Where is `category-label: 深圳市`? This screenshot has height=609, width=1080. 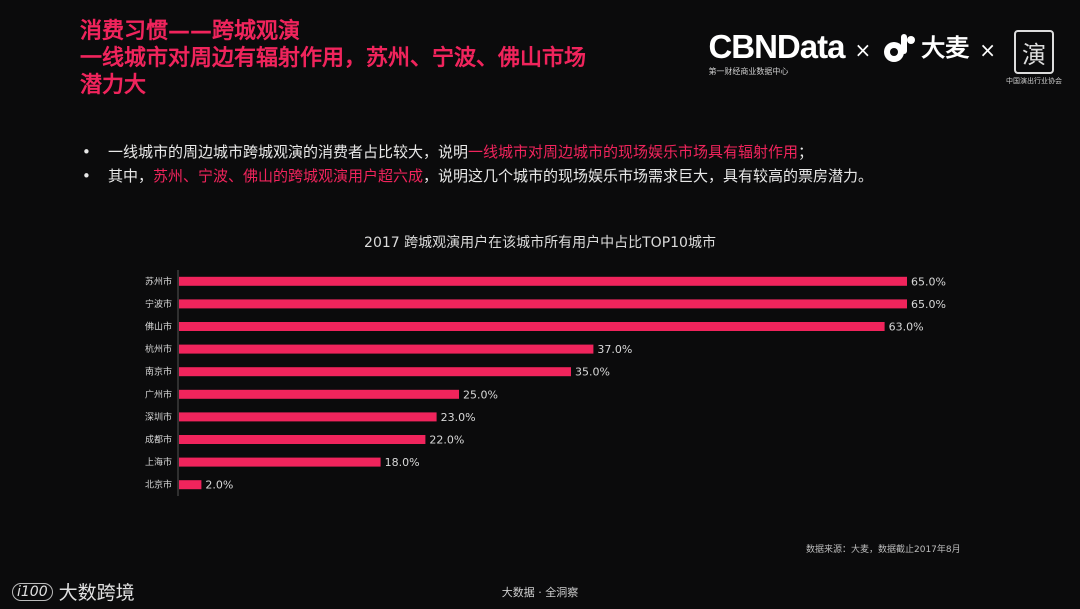 category-label: 深圳市 is located at coordinates (158, 417).